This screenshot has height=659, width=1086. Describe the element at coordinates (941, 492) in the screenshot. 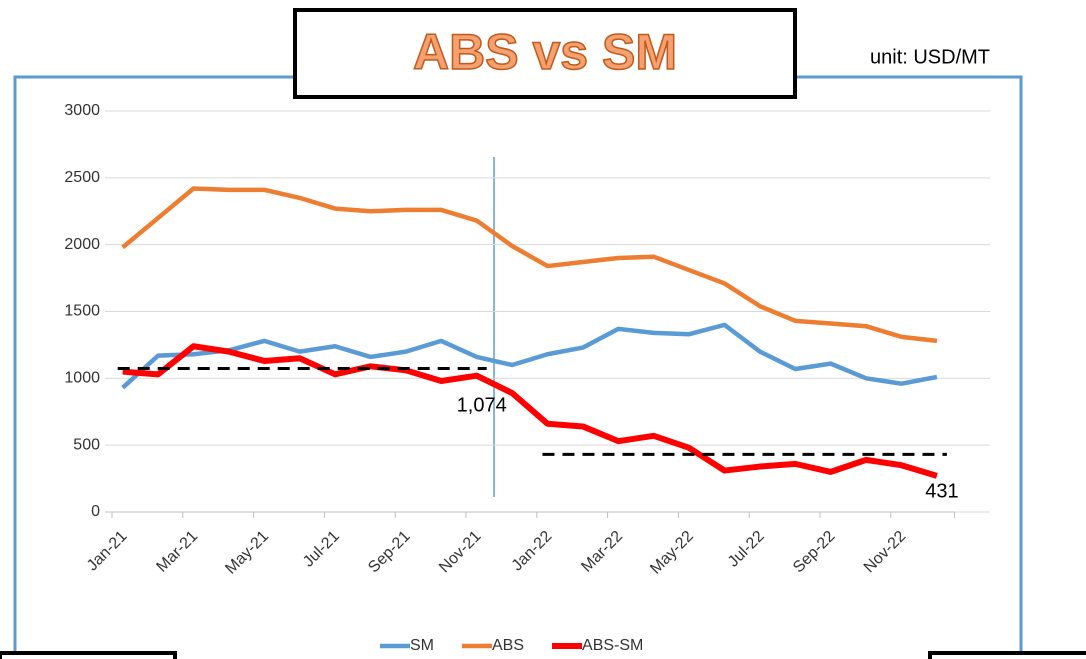

I see `annotation-label: 431` at that location.